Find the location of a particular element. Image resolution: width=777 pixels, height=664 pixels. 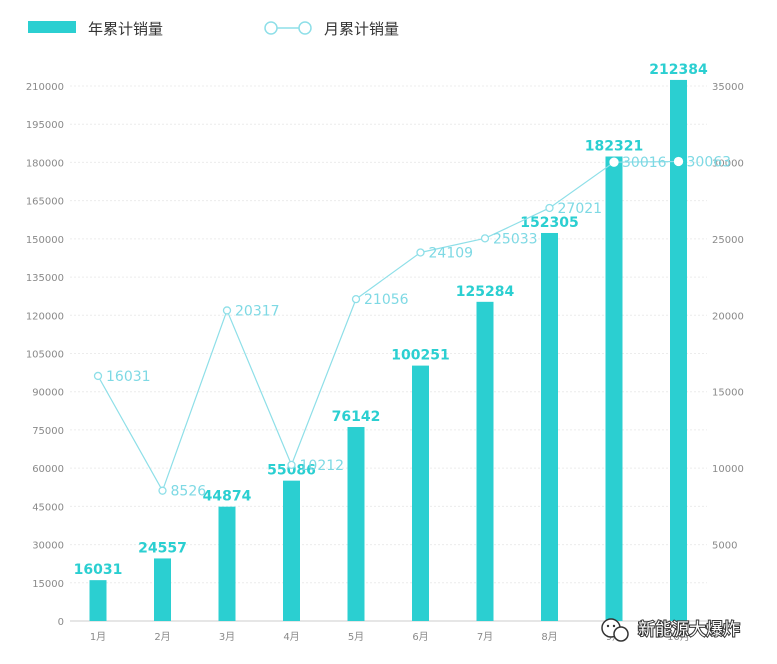

left-axis-tick: 135000 is located at coordinates (45, 278).